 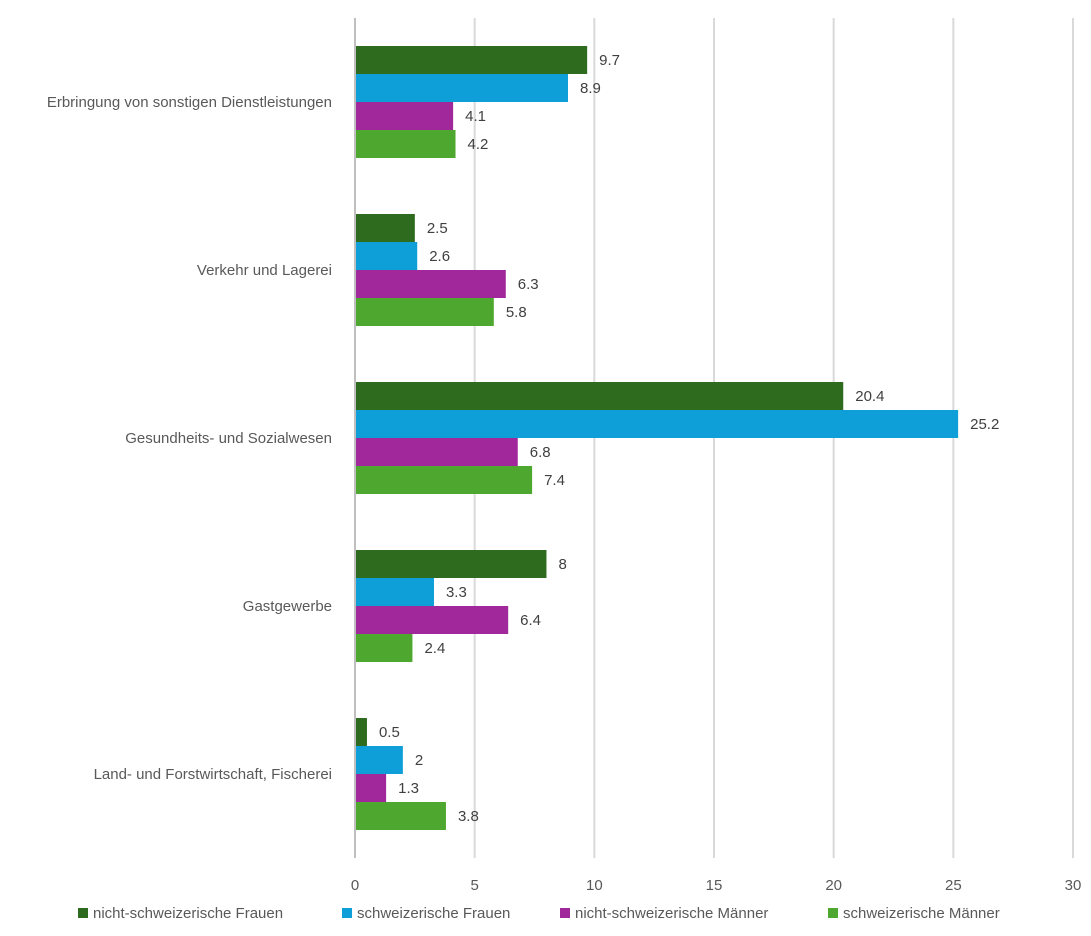 I want to click on legend-label: schweizerische Frauen, so click(x=433, y=913).